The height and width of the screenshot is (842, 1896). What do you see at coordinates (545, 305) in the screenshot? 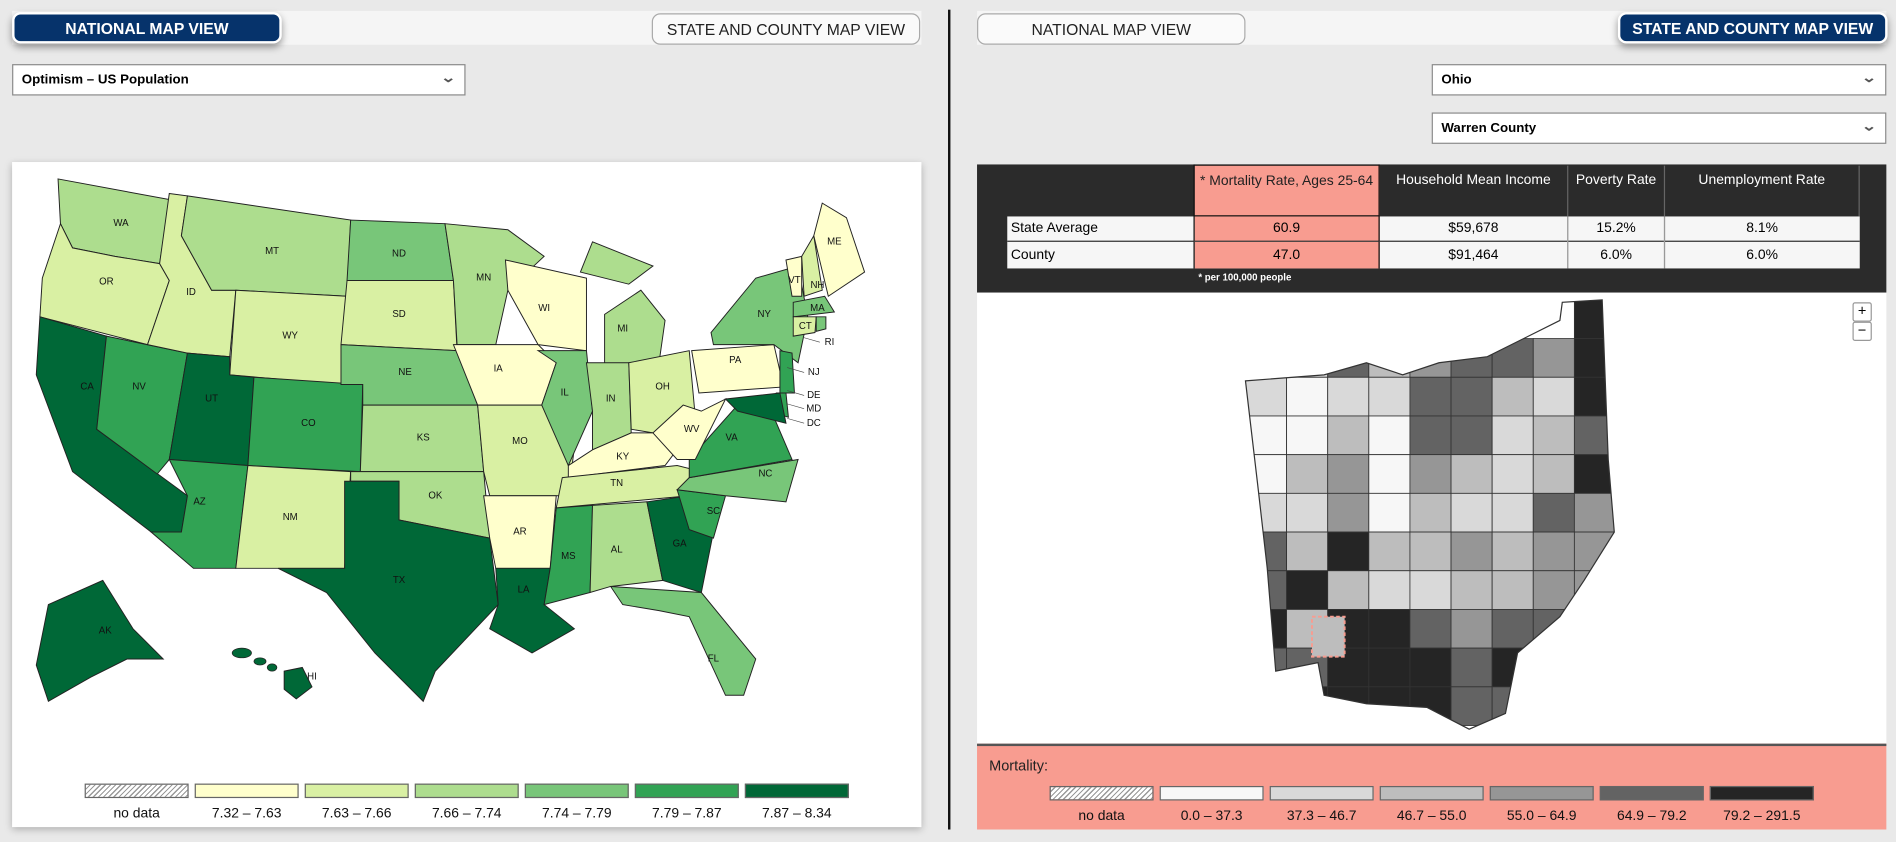
I see `state-wi` at bounding box center [545, 305].